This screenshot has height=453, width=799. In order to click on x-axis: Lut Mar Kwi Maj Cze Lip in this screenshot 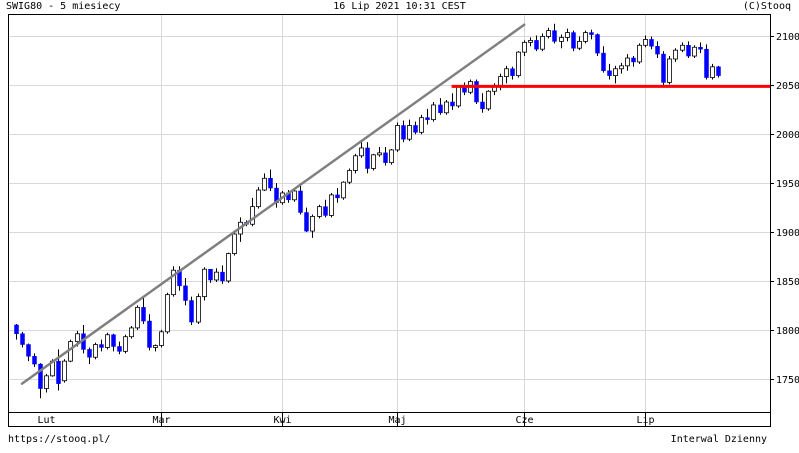, I will do `click(346, 419)`.